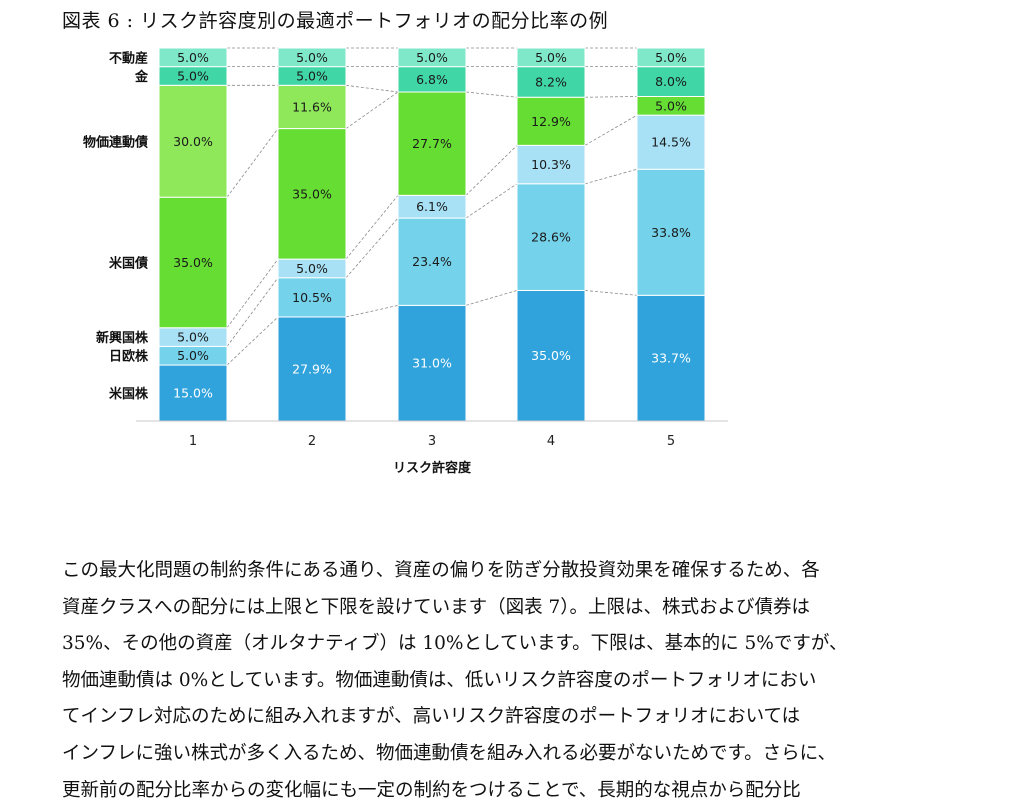 The image size is (1024, 809). What do you see at coordinates (431, 790) in the screenshot?
I see `body-line: 更新前の配分比率からの変化幅にも一定の制約をつけることで、長期的な視点から配分比` at bounding box center [431, 790].